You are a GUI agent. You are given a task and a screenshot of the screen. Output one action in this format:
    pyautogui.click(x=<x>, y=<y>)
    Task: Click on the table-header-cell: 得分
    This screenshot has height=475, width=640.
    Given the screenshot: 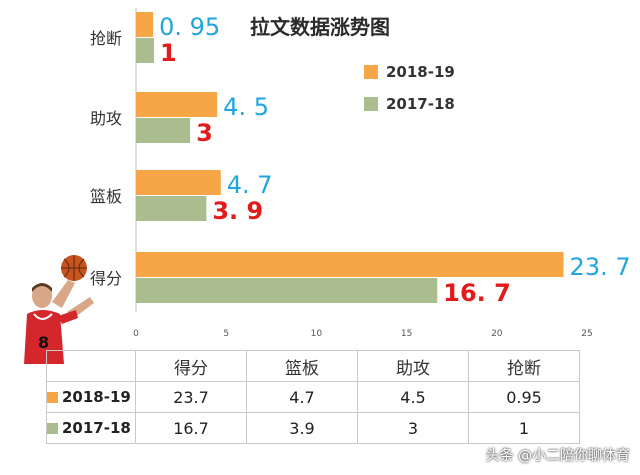 What is the action you would take?
    pyautogui.click(x=191, y=366)
    